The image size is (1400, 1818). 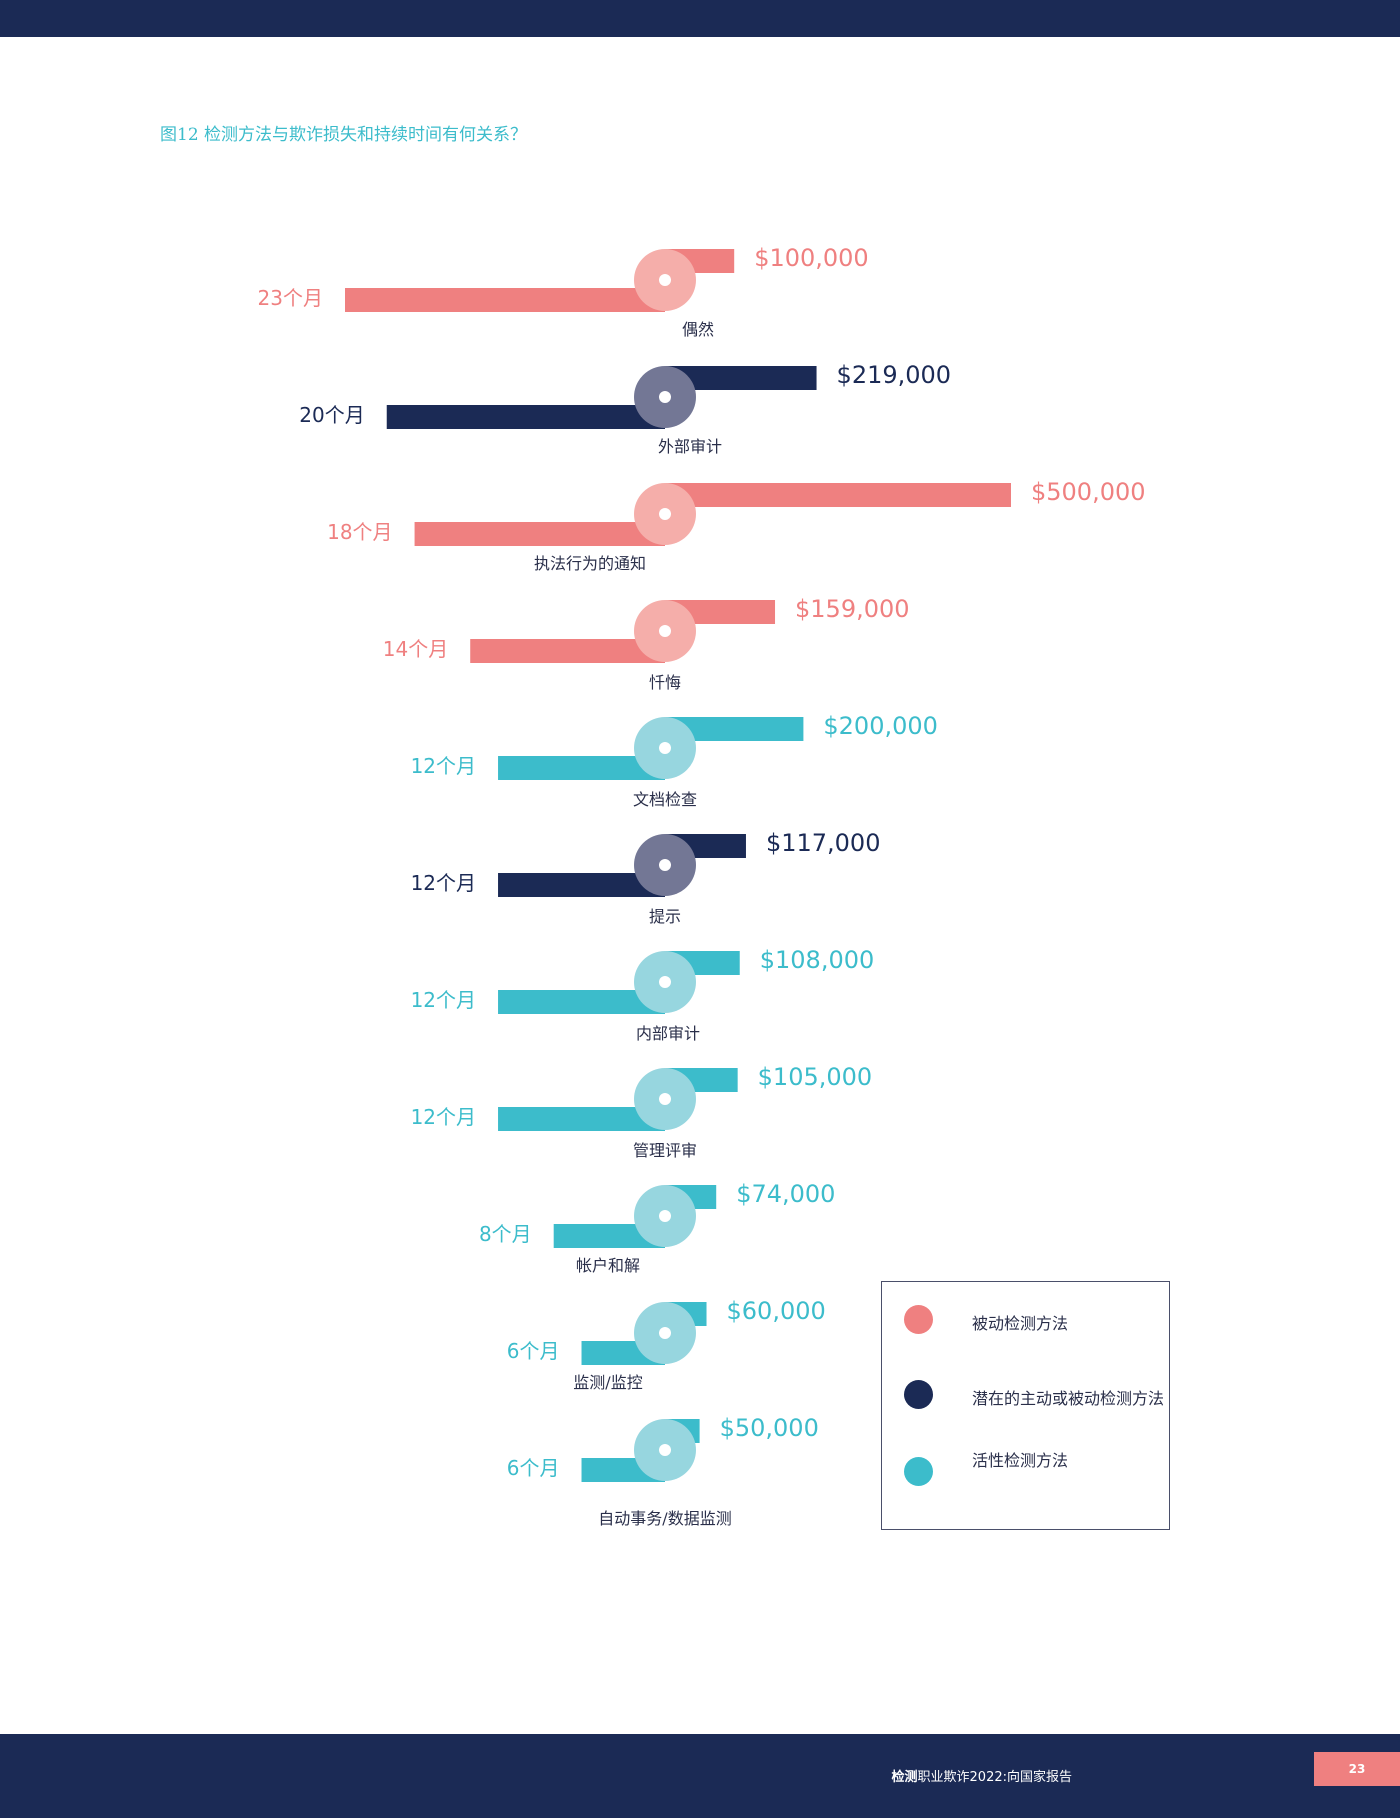 I want to click on footer-text-rest: 职业欺诈2022:向国家报告, so click(x=994, y=1777).